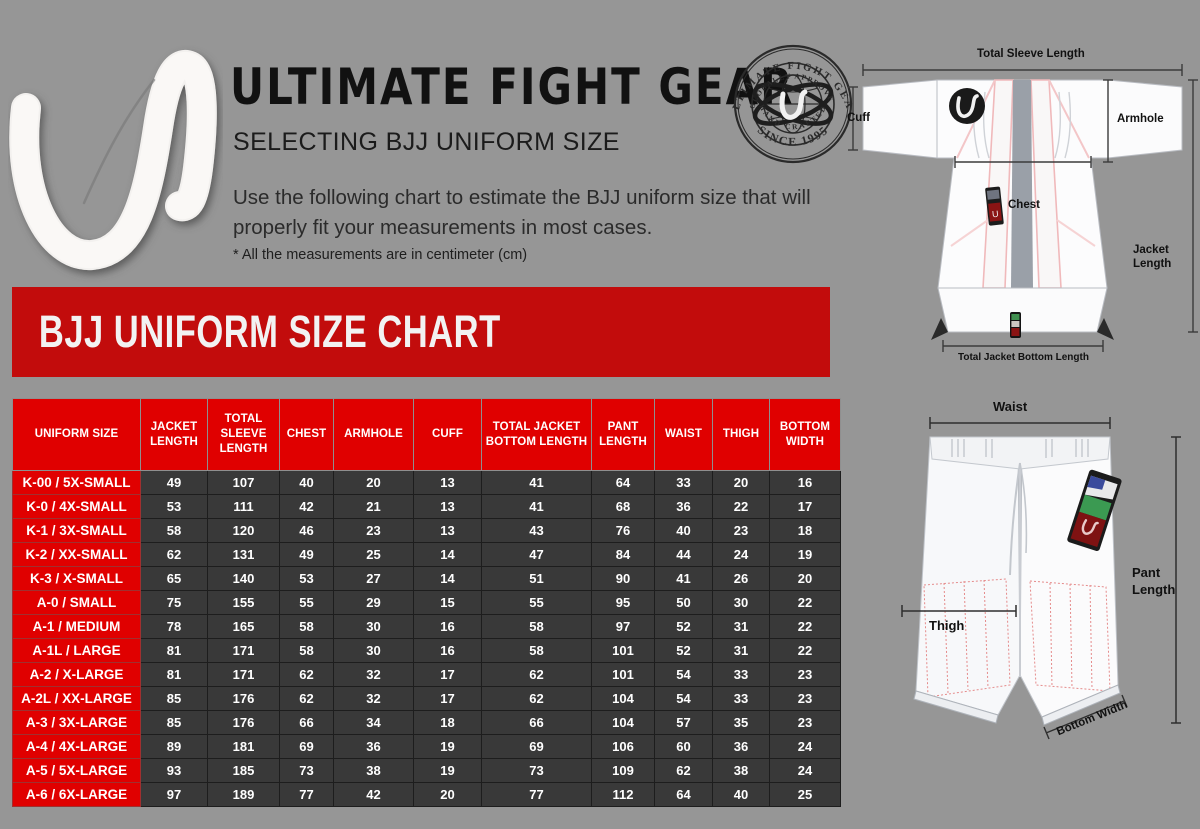 This screenshot has height=829, width=1200. I want to click on measurement-cell: 50, so click(683, 602).